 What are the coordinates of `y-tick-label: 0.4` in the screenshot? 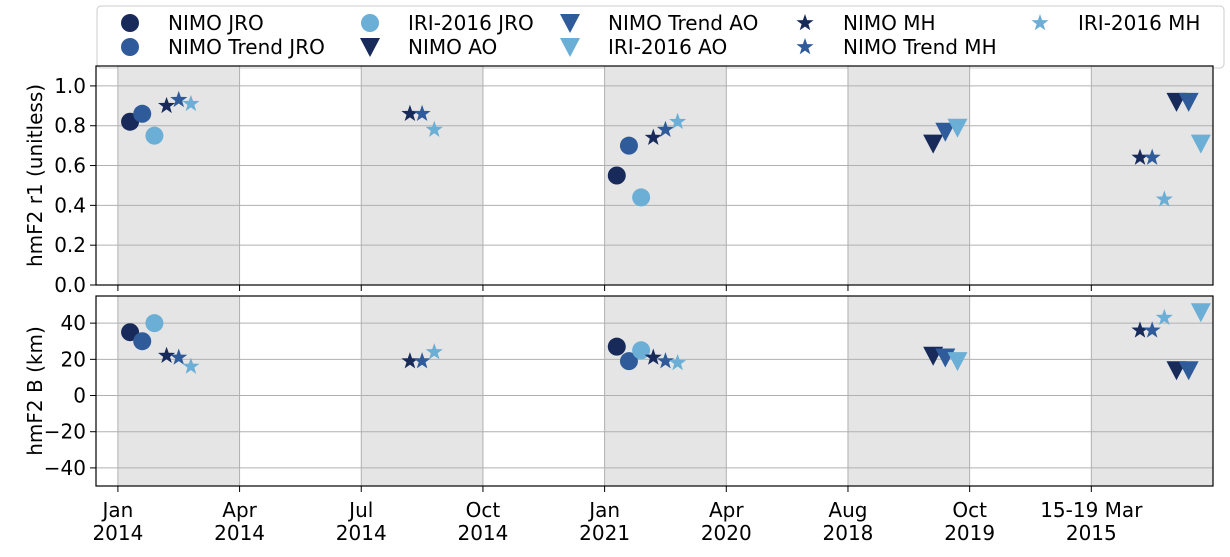 It's located at (70, 205).